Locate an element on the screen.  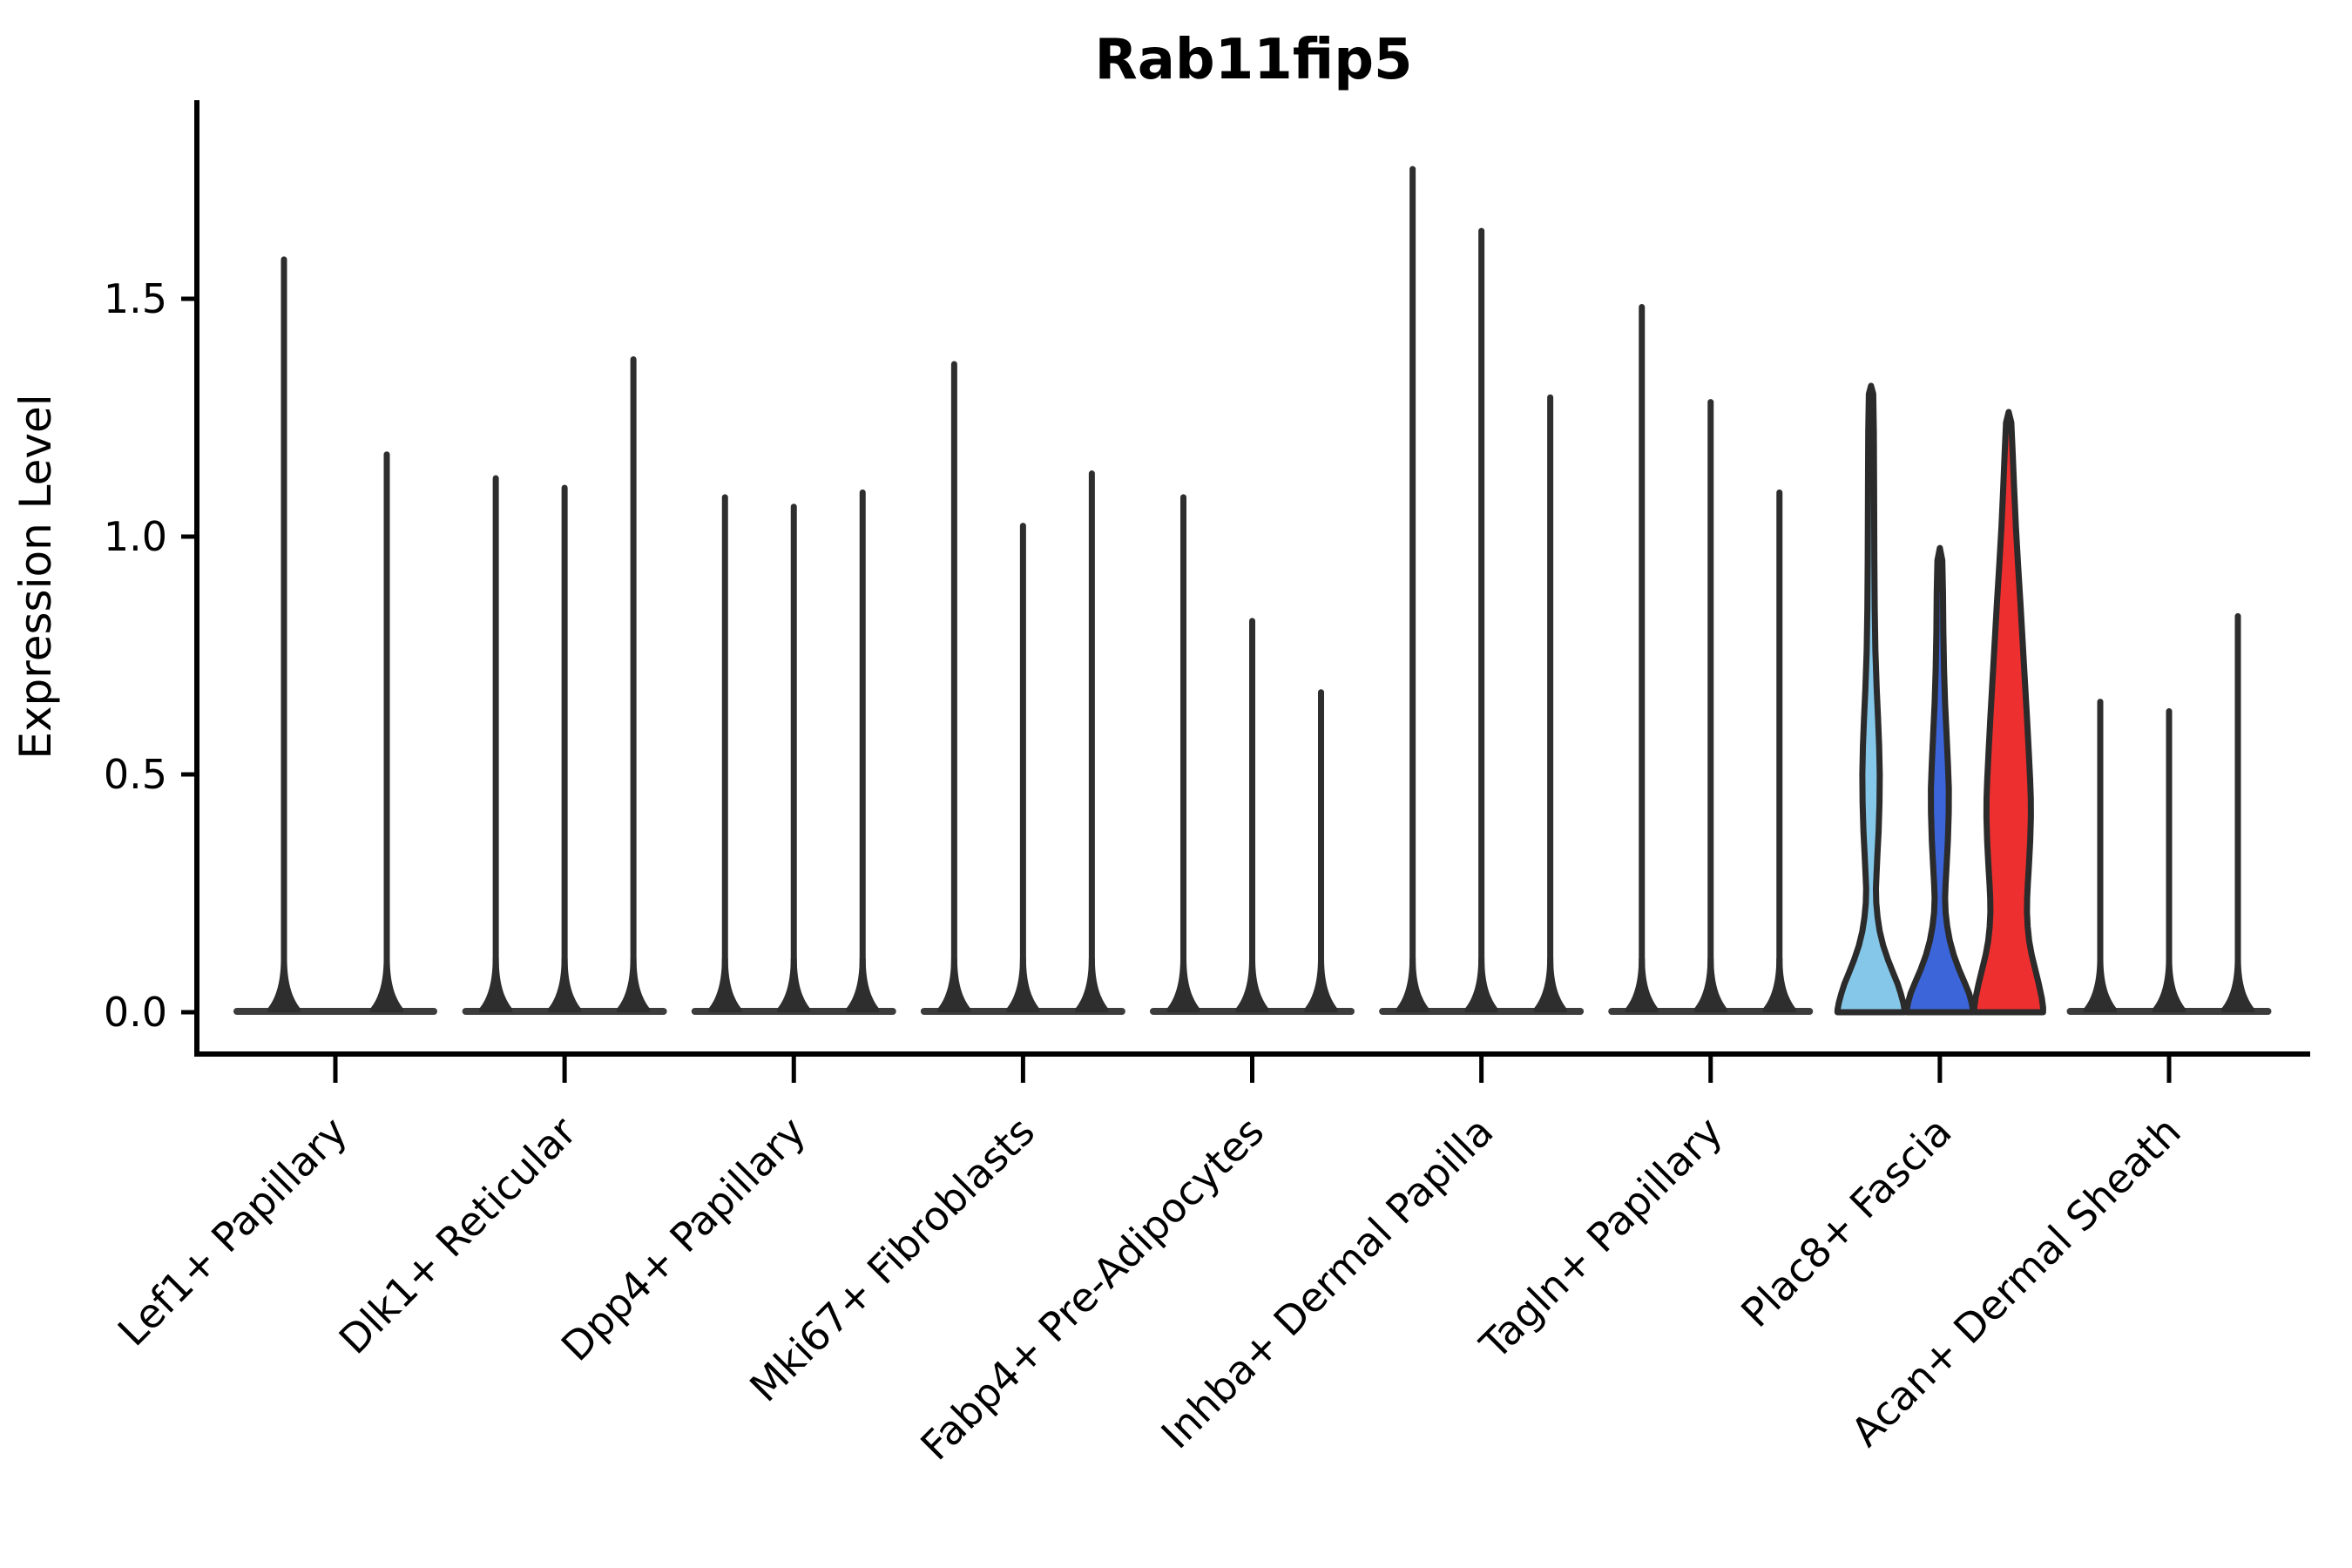
chart-title: Rab11fip5 is located at coordinates (1253, 60).